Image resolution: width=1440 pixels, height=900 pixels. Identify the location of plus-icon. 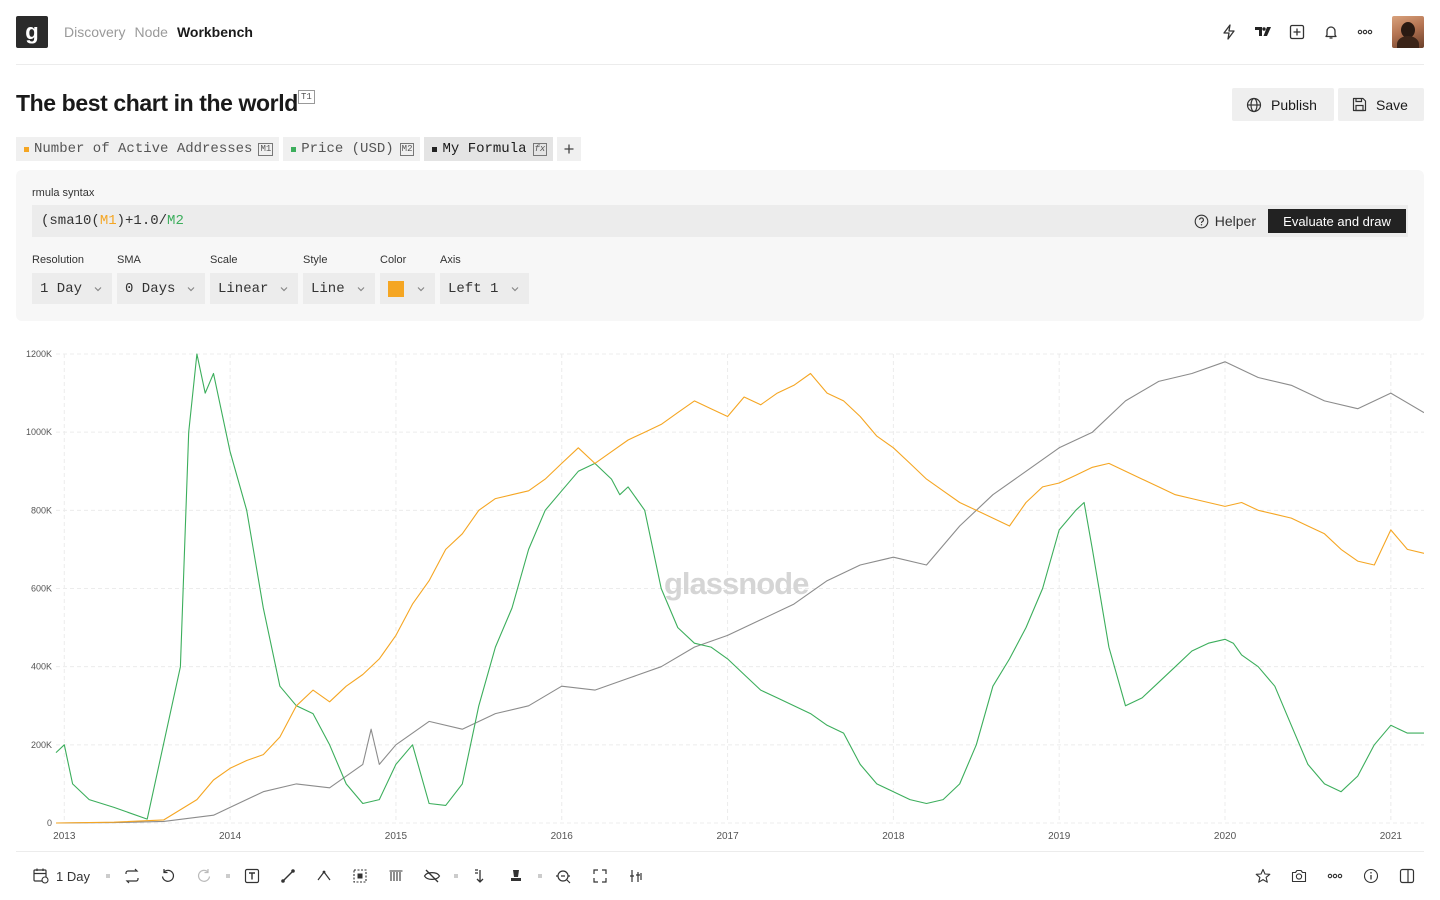
(569, 149).